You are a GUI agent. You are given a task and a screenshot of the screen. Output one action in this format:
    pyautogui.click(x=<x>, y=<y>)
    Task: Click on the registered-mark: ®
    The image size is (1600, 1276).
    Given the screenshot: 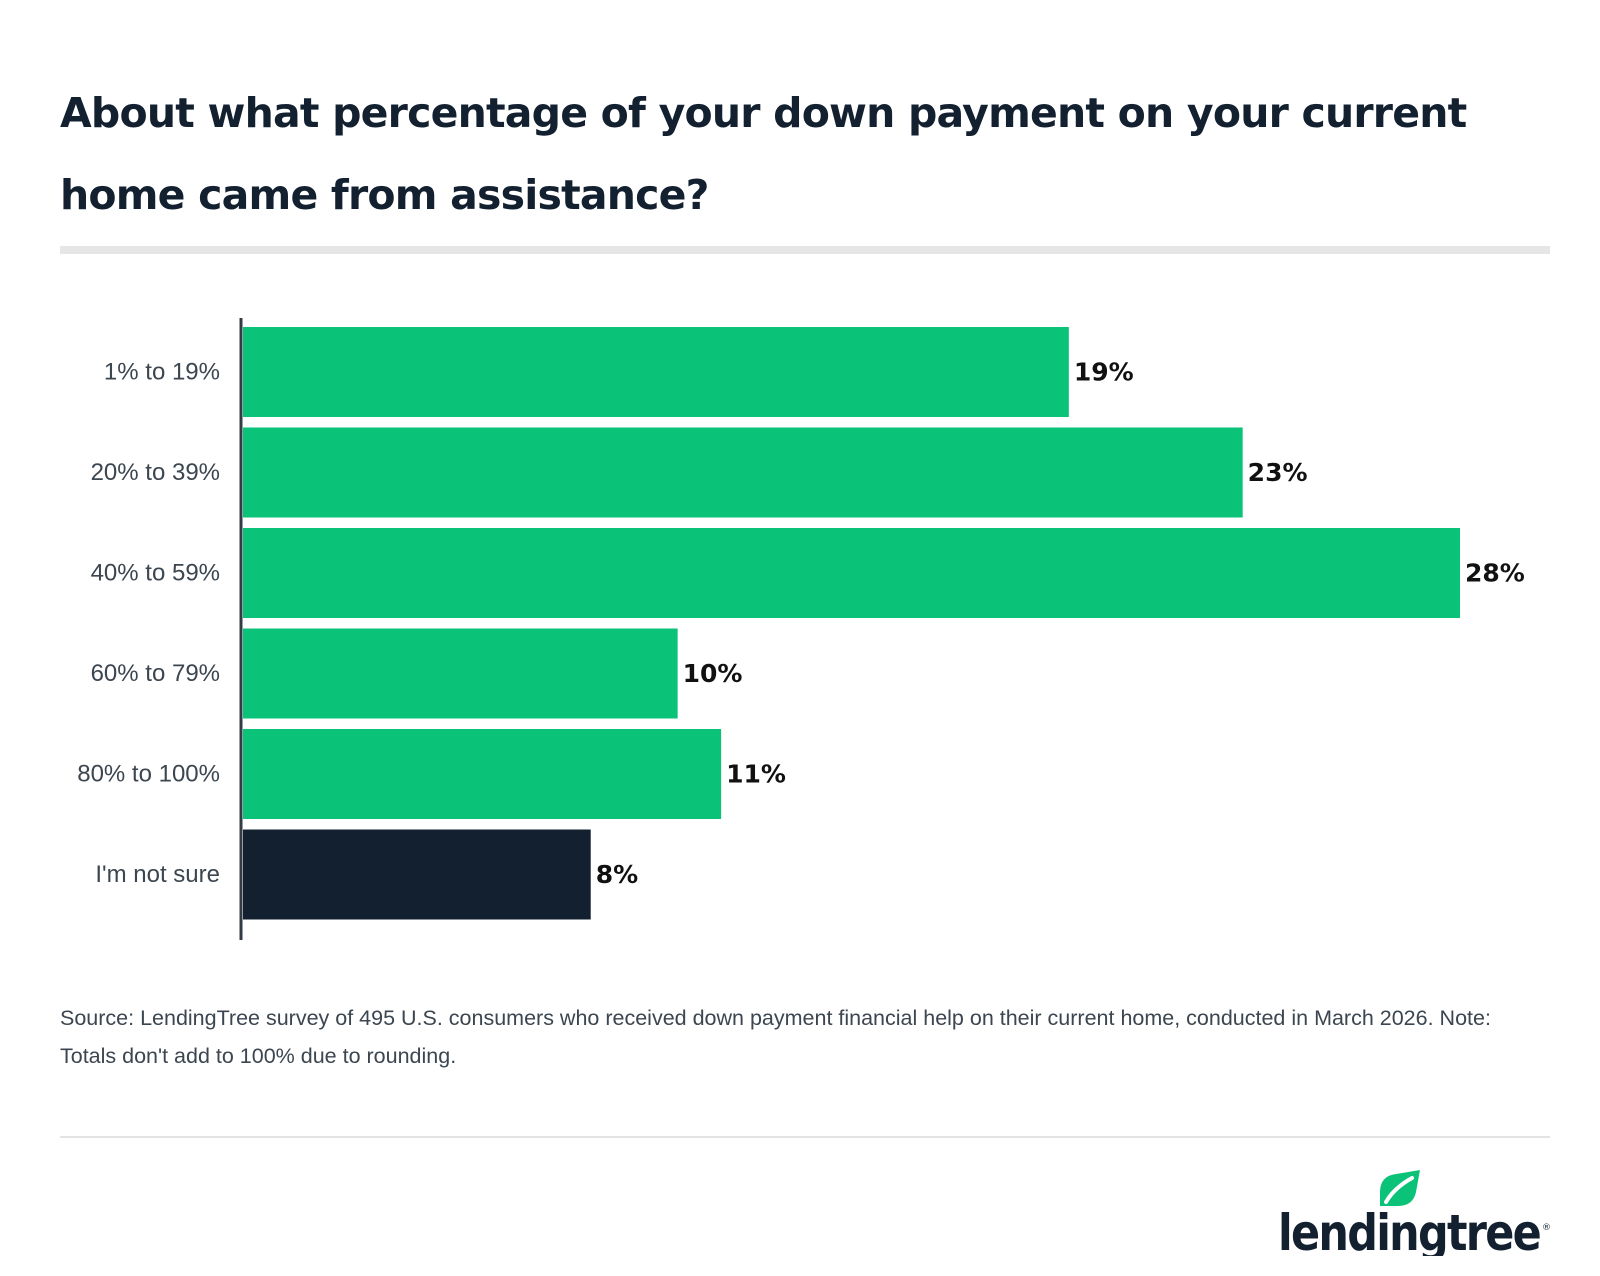 What is the action you would take?
    pyautogui.click(x=1546, y=1228)
    